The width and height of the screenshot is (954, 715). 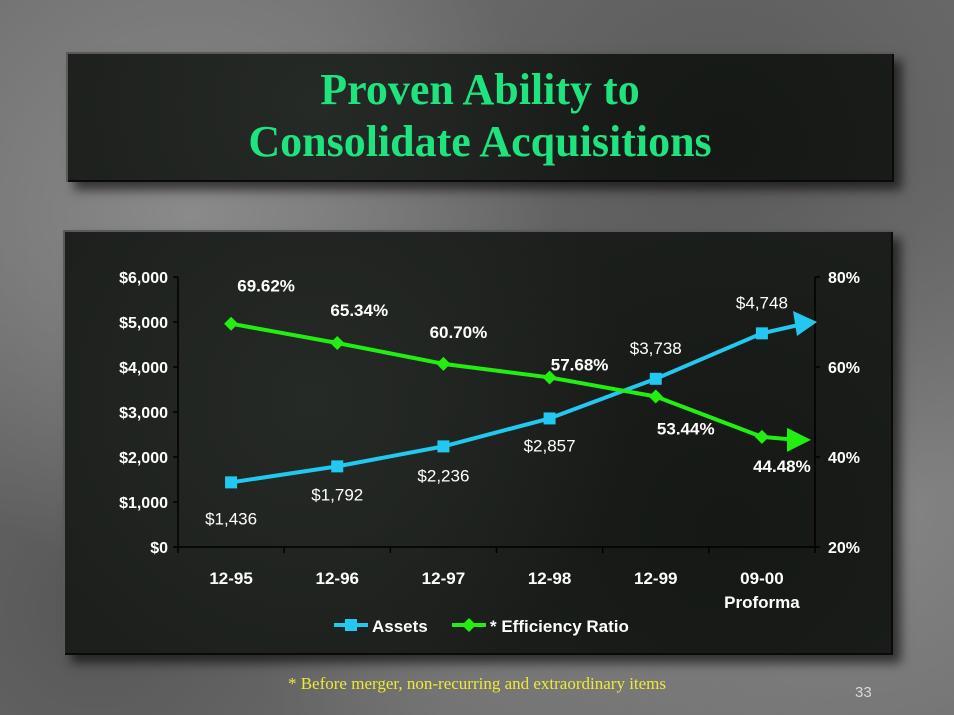 I want to click on efficiency-data-label: 44.48%, so click(x=782, y=466).